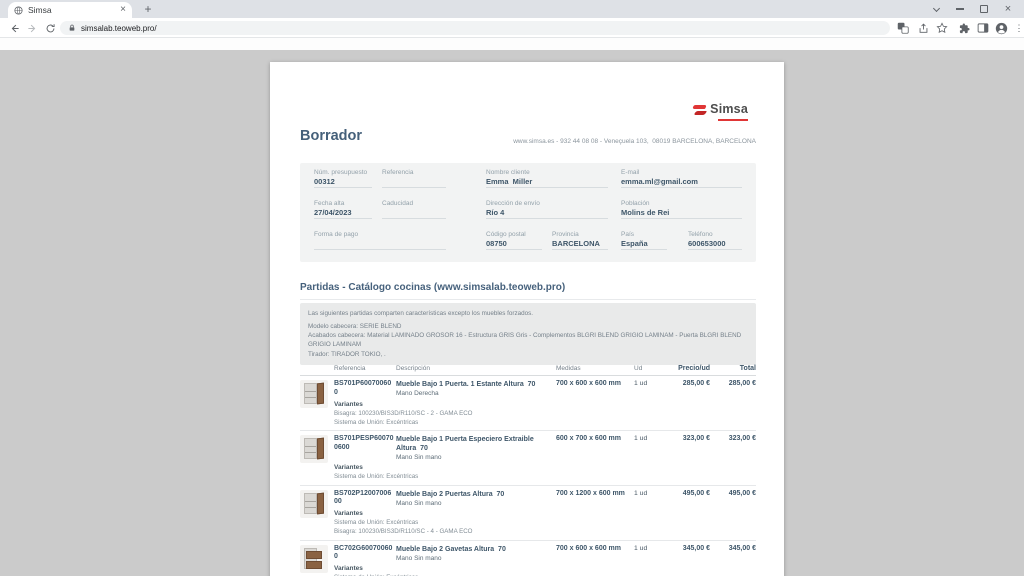 This screenshot has width=1024, height=576. I want to click on url-text: simsalab.teoweb.pro/, so click(119, 28).